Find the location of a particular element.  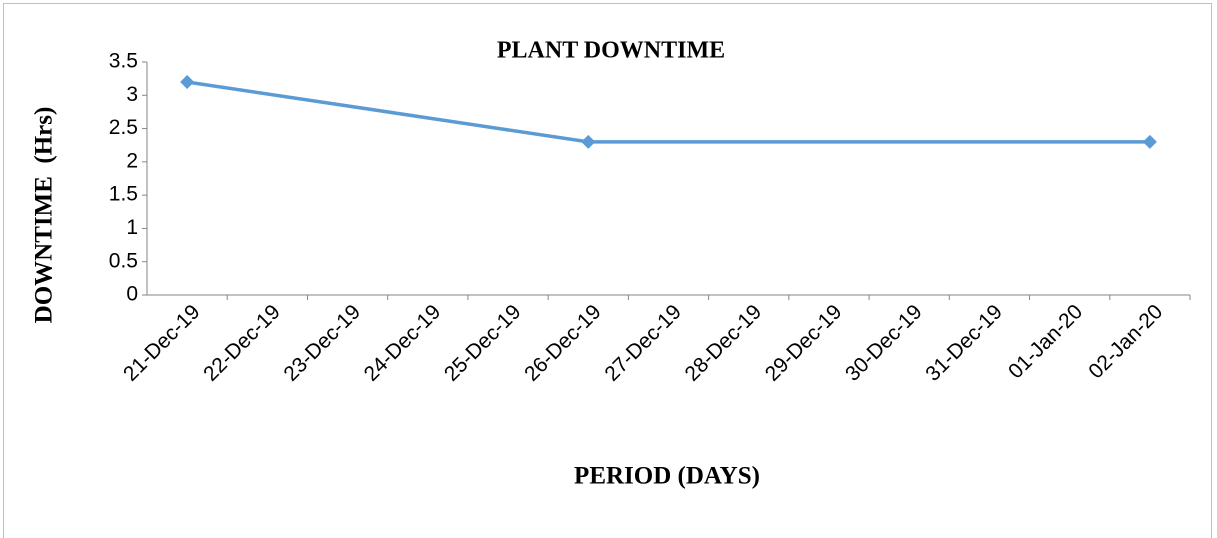

y-tick-label: 0.5 is located at coordinates (123, 260).